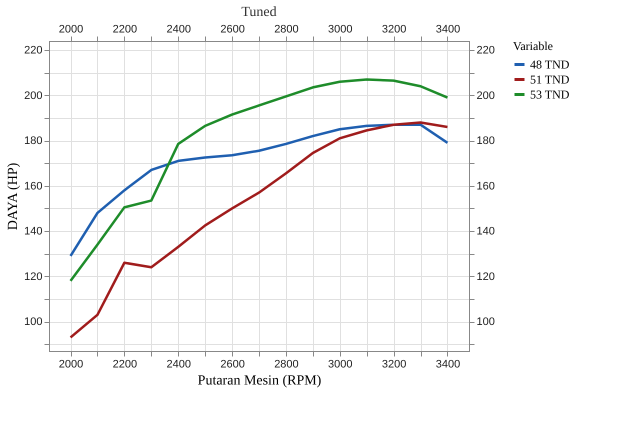 This screenshot has width=638, height=427. What do you see at coordinates (340, 30) in the screenshot?
I see `x-tick-label: 3000` at bounding box center [340, 30].